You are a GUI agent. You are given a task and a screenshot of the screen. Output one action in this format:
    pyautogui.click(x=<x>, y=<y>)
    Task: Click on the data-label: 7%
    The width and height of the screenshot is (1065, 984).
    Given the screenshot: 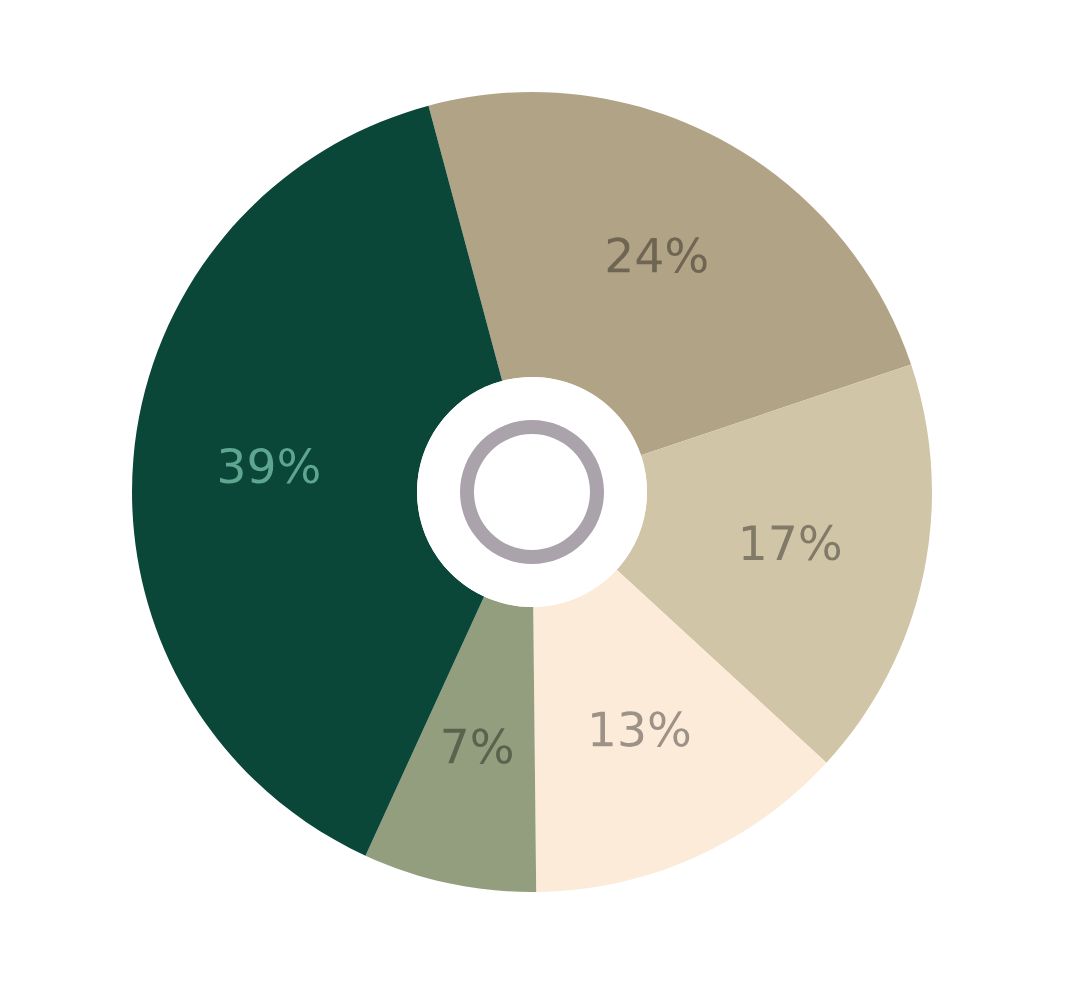 What is the action you would take?
    pyautogui.click(x=477, y=746)
    